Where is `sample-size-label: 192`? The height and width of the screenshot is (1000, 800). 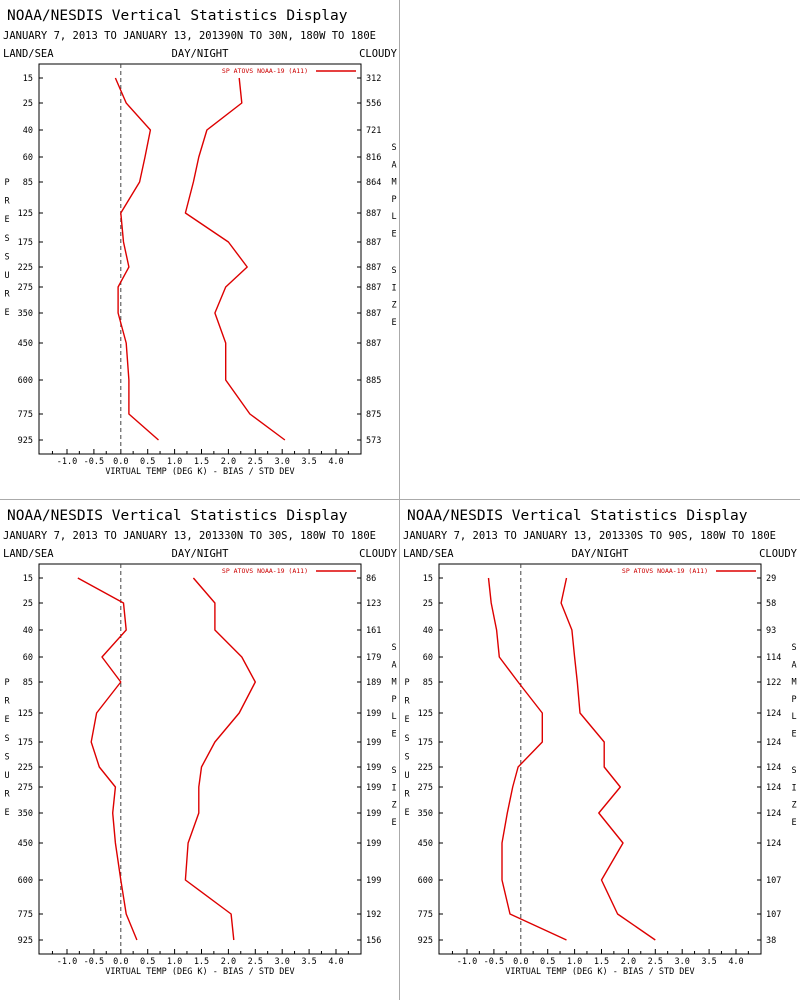 sample-size-label: 192 is located at coordinates (373, 915).